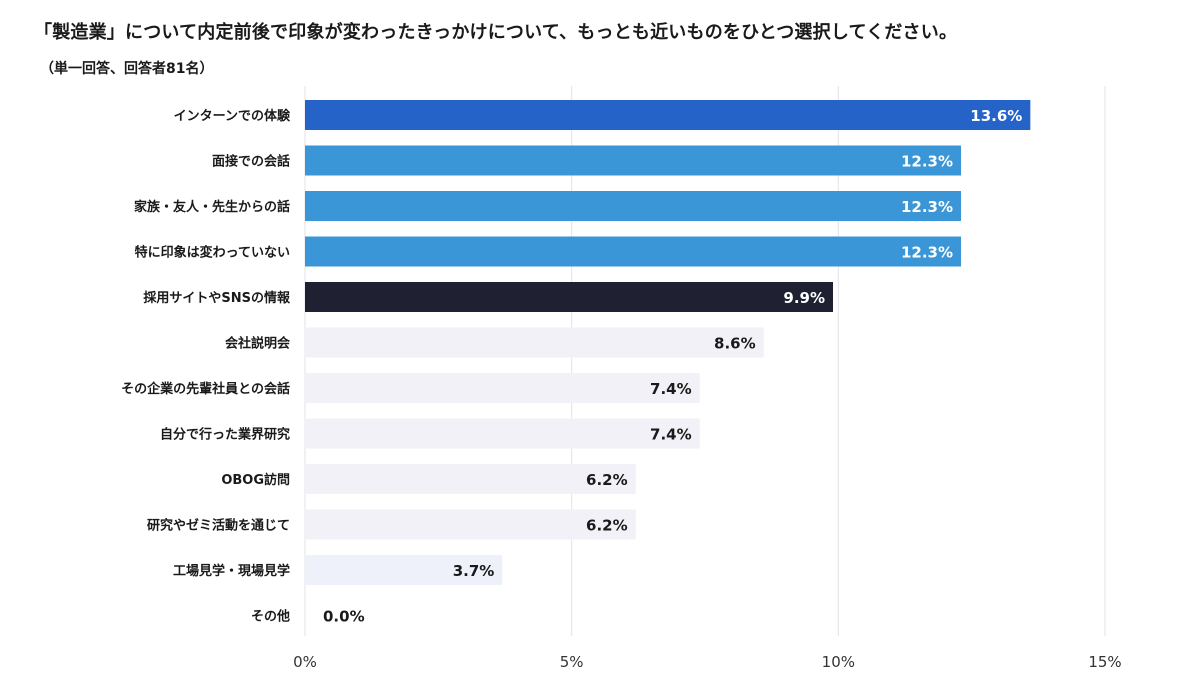  I want to click on category-label: インターンでの体験, so click(232, 116).